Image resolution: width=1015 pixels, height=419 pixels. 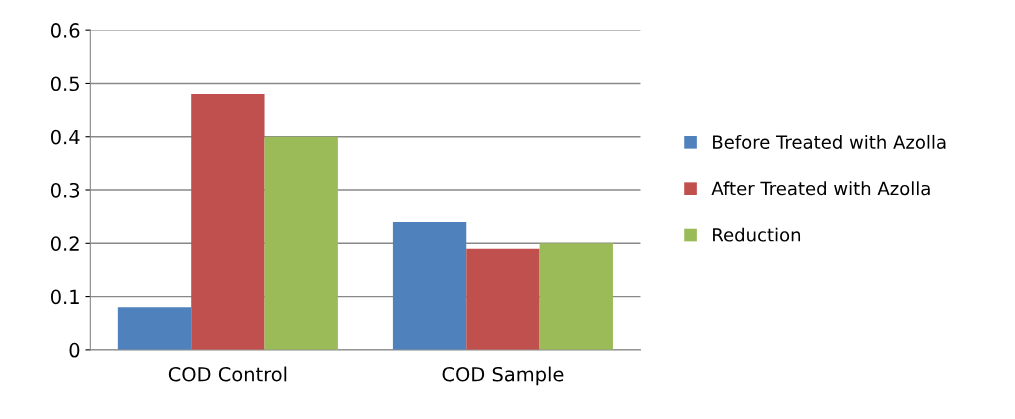 What do you see at coordinates (64, 84) in the screenshot?
I see `y-tick-label: 0.5` at bounding box center [64, 84].